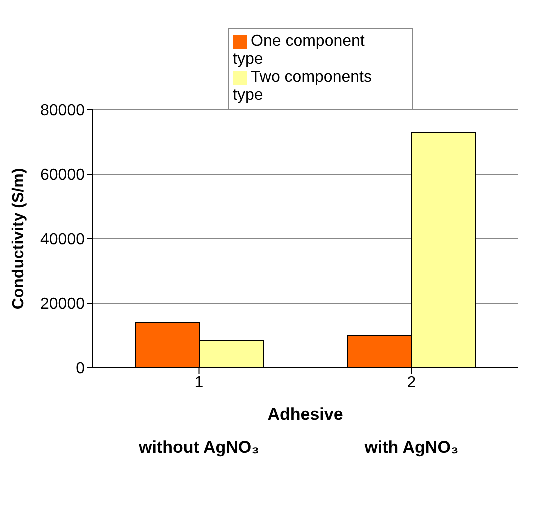 The height and width of the screenshot is (511, 552). Describe the element at coordinates (302, 86) in the screenshot. I see `legend-label: Two components type` at that location.